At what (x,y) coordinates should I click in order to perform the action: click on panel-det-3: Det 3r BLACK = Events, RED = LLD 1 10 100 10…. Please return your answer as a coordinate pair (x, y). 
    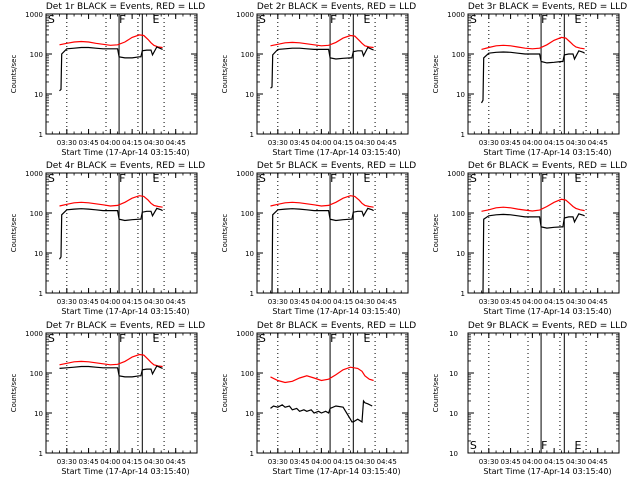
    Looking at the image, I should click on (529, 79).